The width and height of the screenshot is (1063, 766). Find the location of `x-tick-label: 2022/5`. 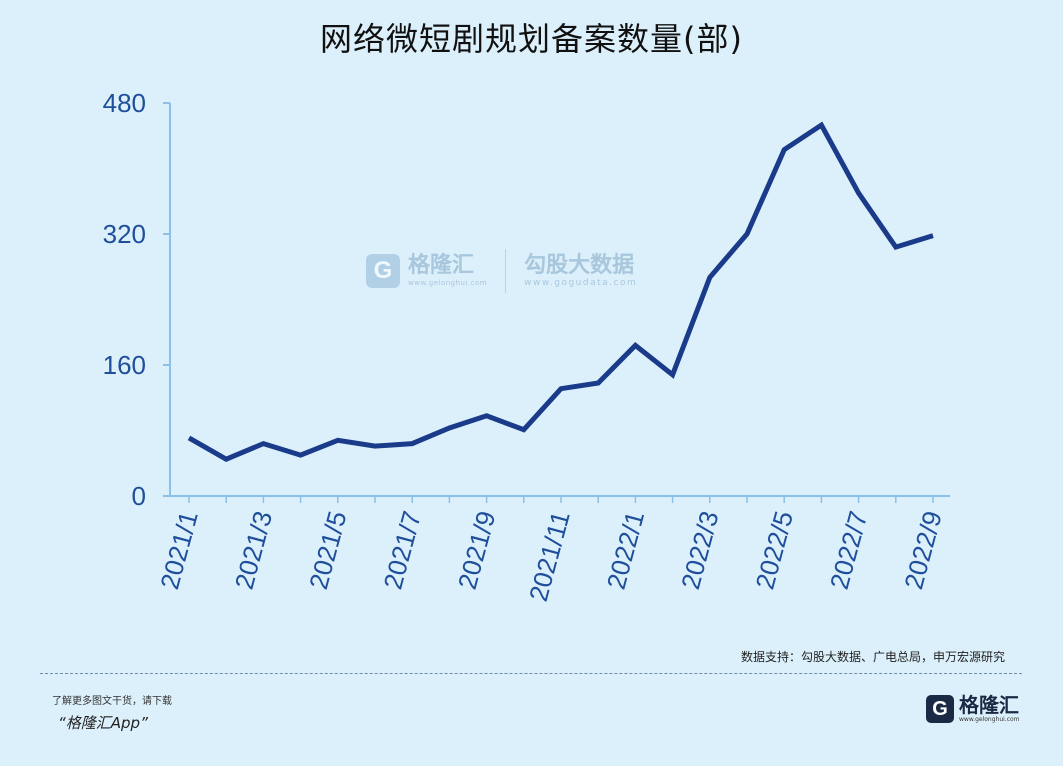

x-tick-label: 2022/5 is located at coordinates (774, 550).